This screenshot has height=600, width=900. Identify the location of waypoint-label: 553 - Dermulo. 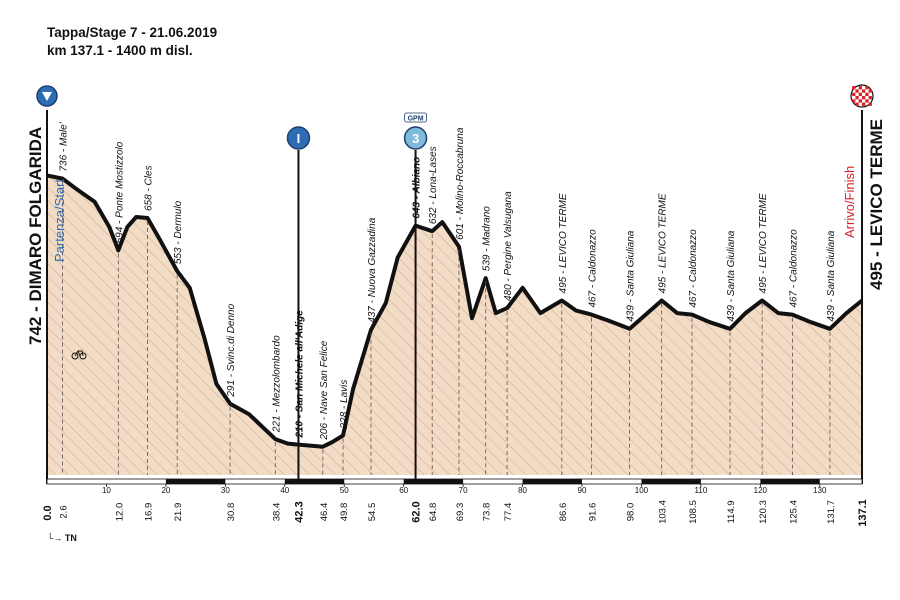
(178, 232).